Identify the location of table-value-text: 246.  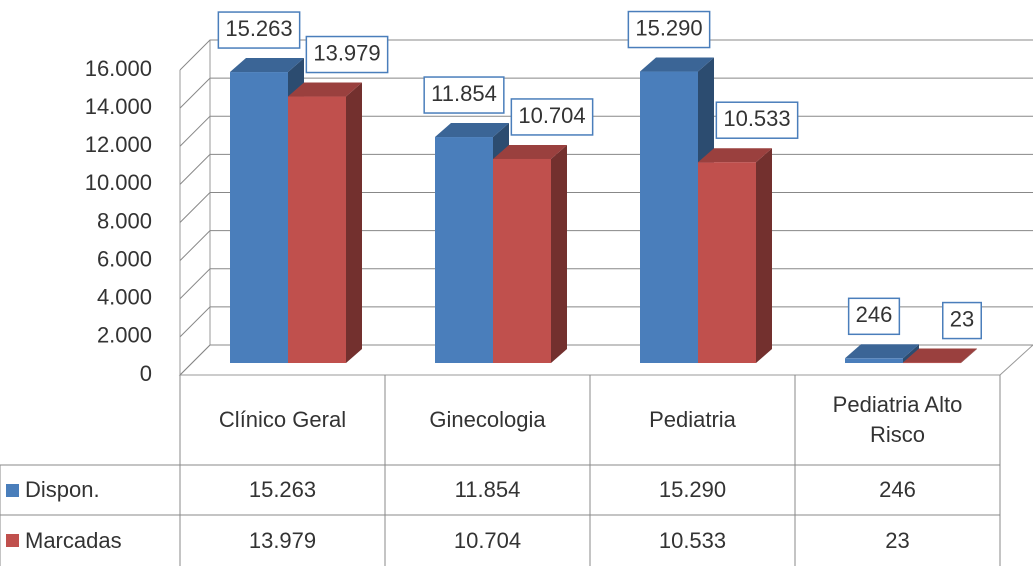
(897, 490).